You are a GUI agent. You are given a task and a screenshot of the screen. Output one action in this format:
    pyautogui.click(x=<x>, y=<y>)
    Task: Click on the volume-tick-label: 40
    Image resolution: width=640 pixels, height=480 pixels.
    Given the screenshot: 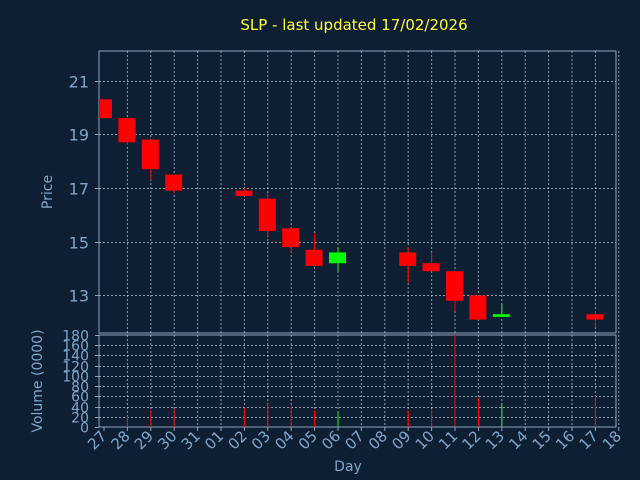 What is the action you would take?
    pyautogui.click(x=80, y=409)
    